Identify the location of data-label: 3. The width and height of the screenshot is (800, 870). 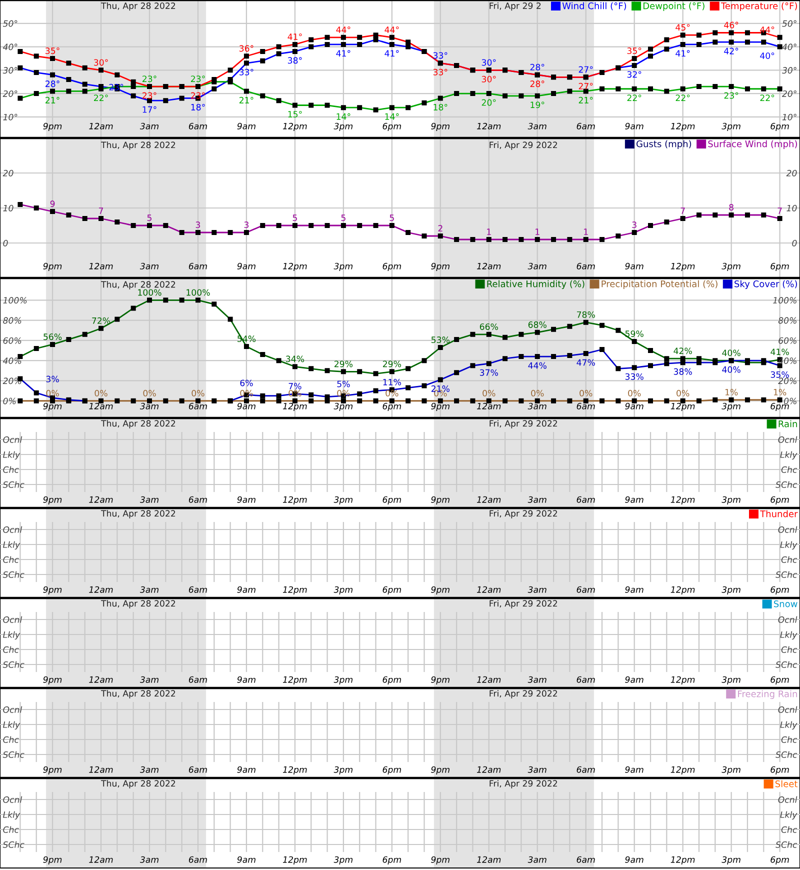
(246, 225).